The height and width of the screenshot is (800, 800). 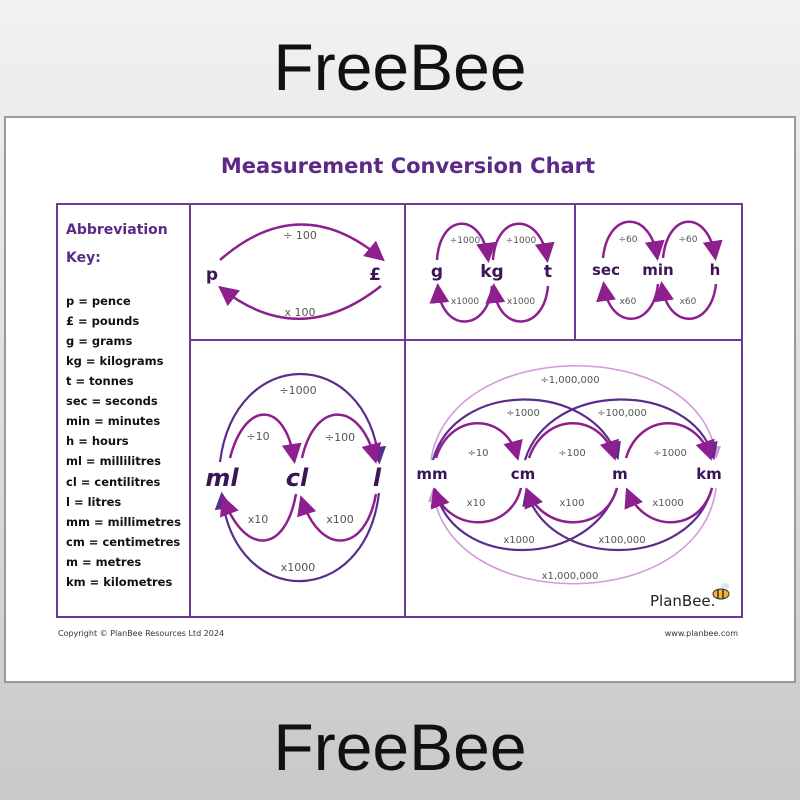 I want to click on key-item: p = pence, so click(x=98, y=301).